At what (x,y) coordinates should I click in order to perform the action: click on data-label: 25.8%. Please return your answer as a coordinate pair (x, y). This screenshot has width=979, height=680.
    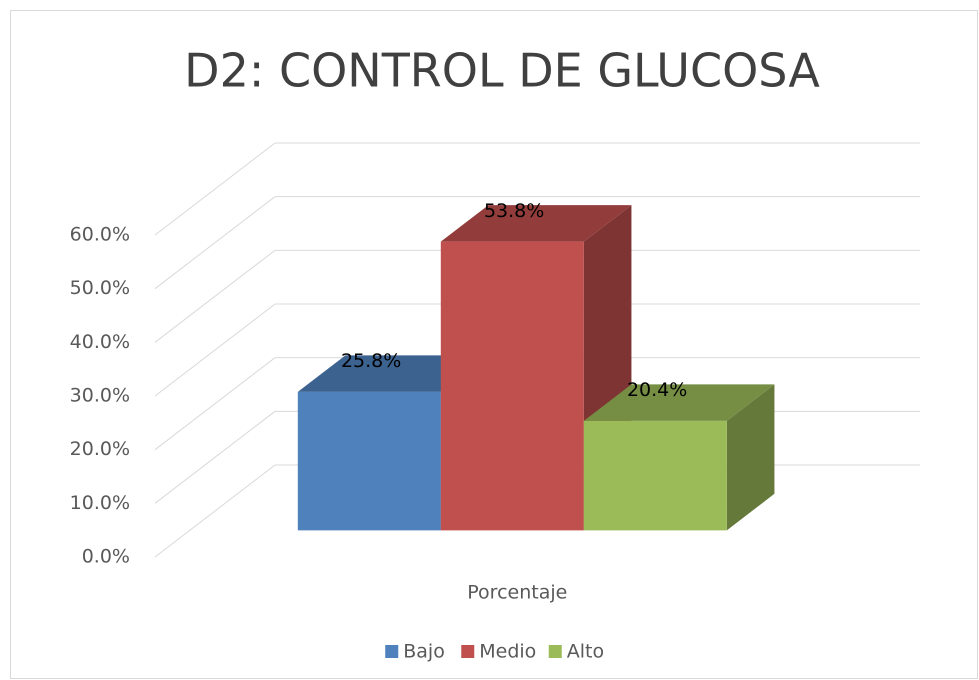
    Looking at the image, I should click on (371, 361).